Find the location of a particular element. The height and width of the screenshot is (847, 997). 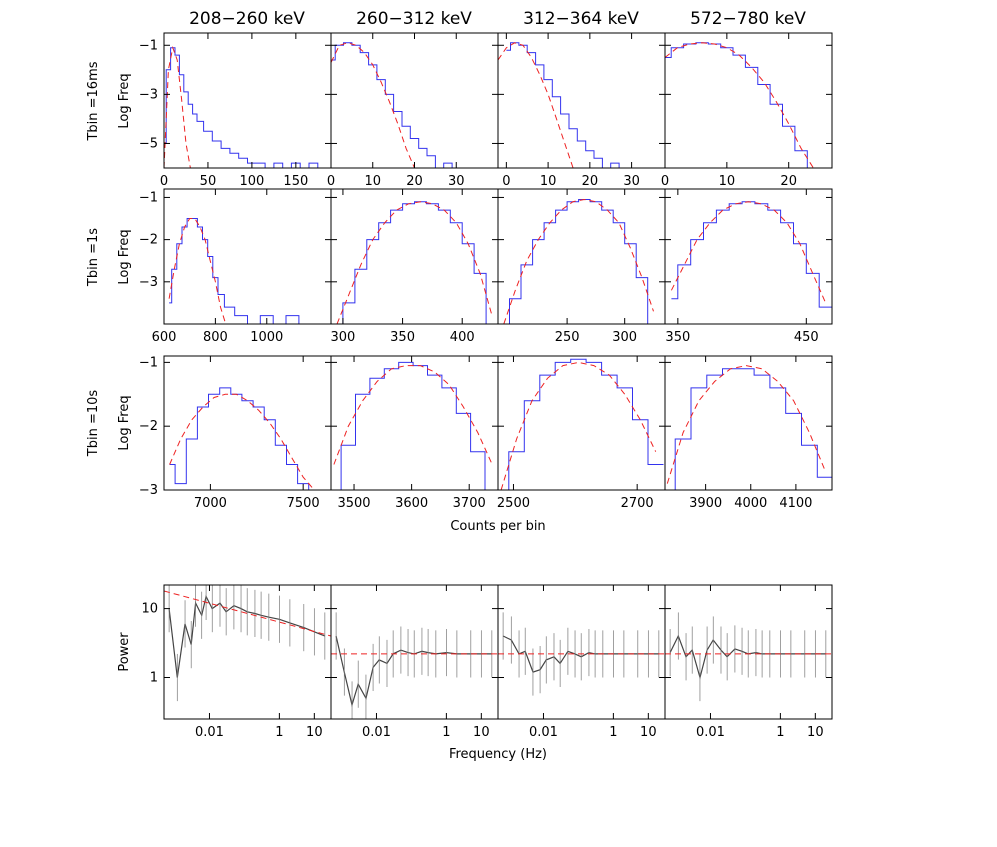

row-tbin-label-1: Tbin =16ms is located at coordinates (93, 101).